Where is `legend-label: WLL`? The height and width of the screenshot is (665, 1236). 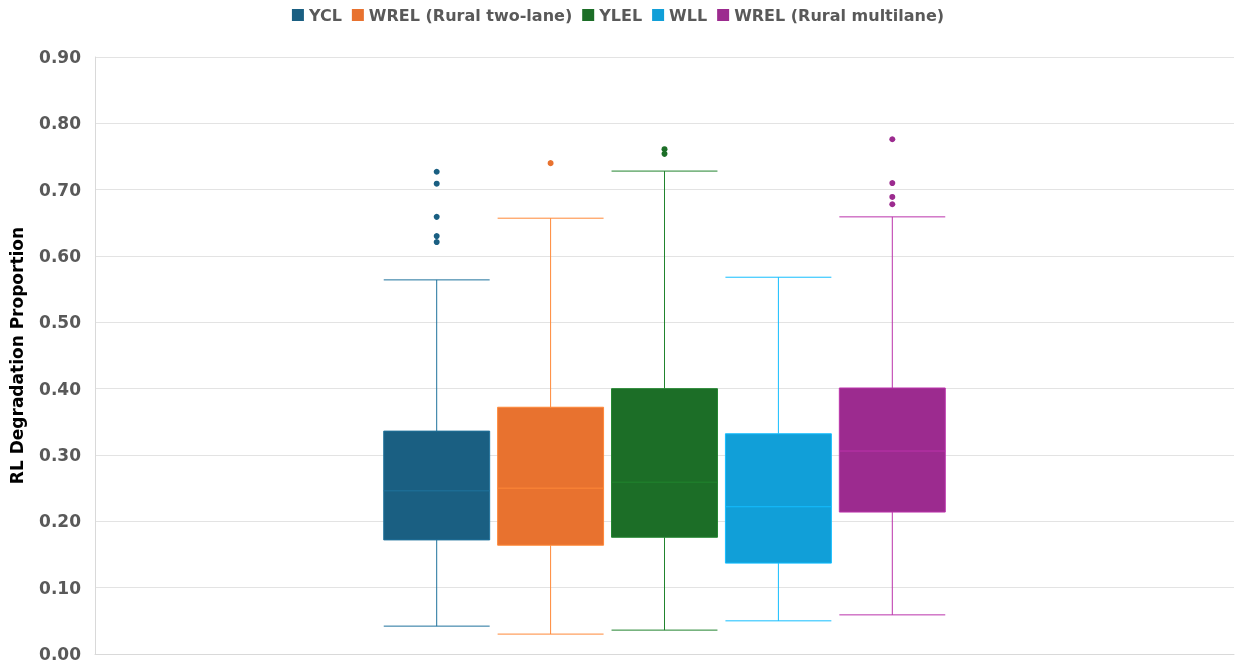
legend-label: WLL is located at coordinates (688, 15).